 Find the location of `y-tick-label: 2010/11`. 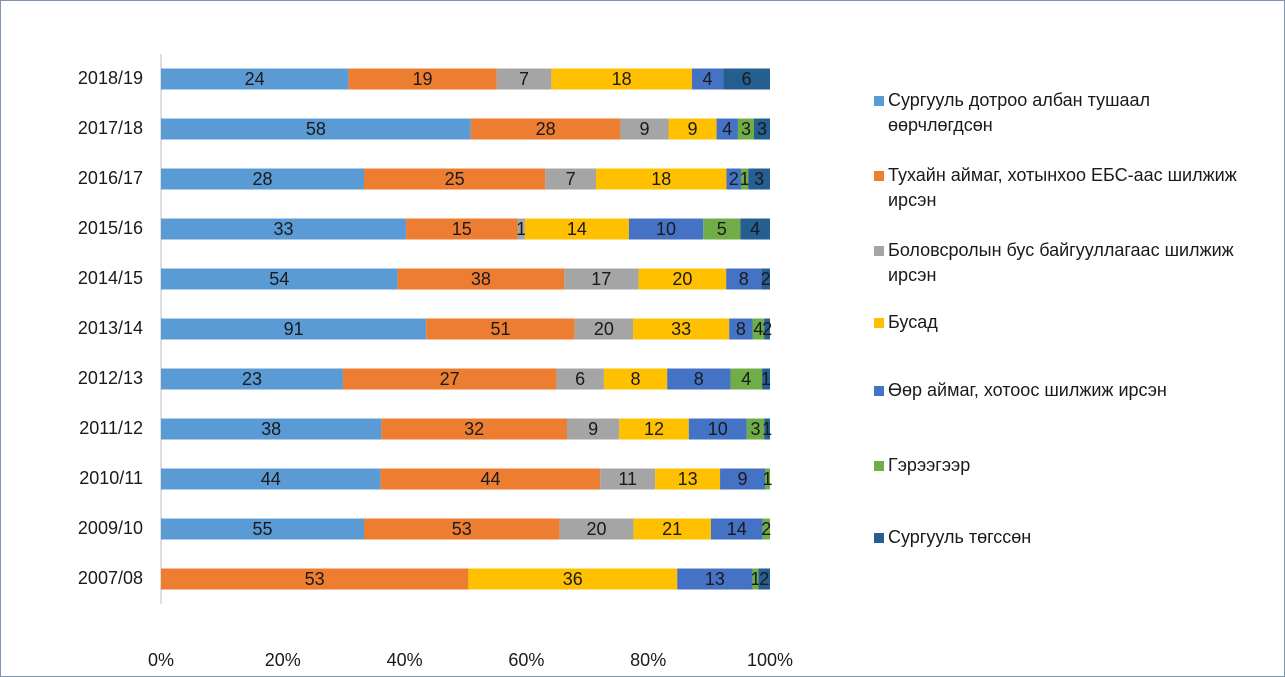

y-tick-label: 2010/11 is located at coordinates (111, 478).